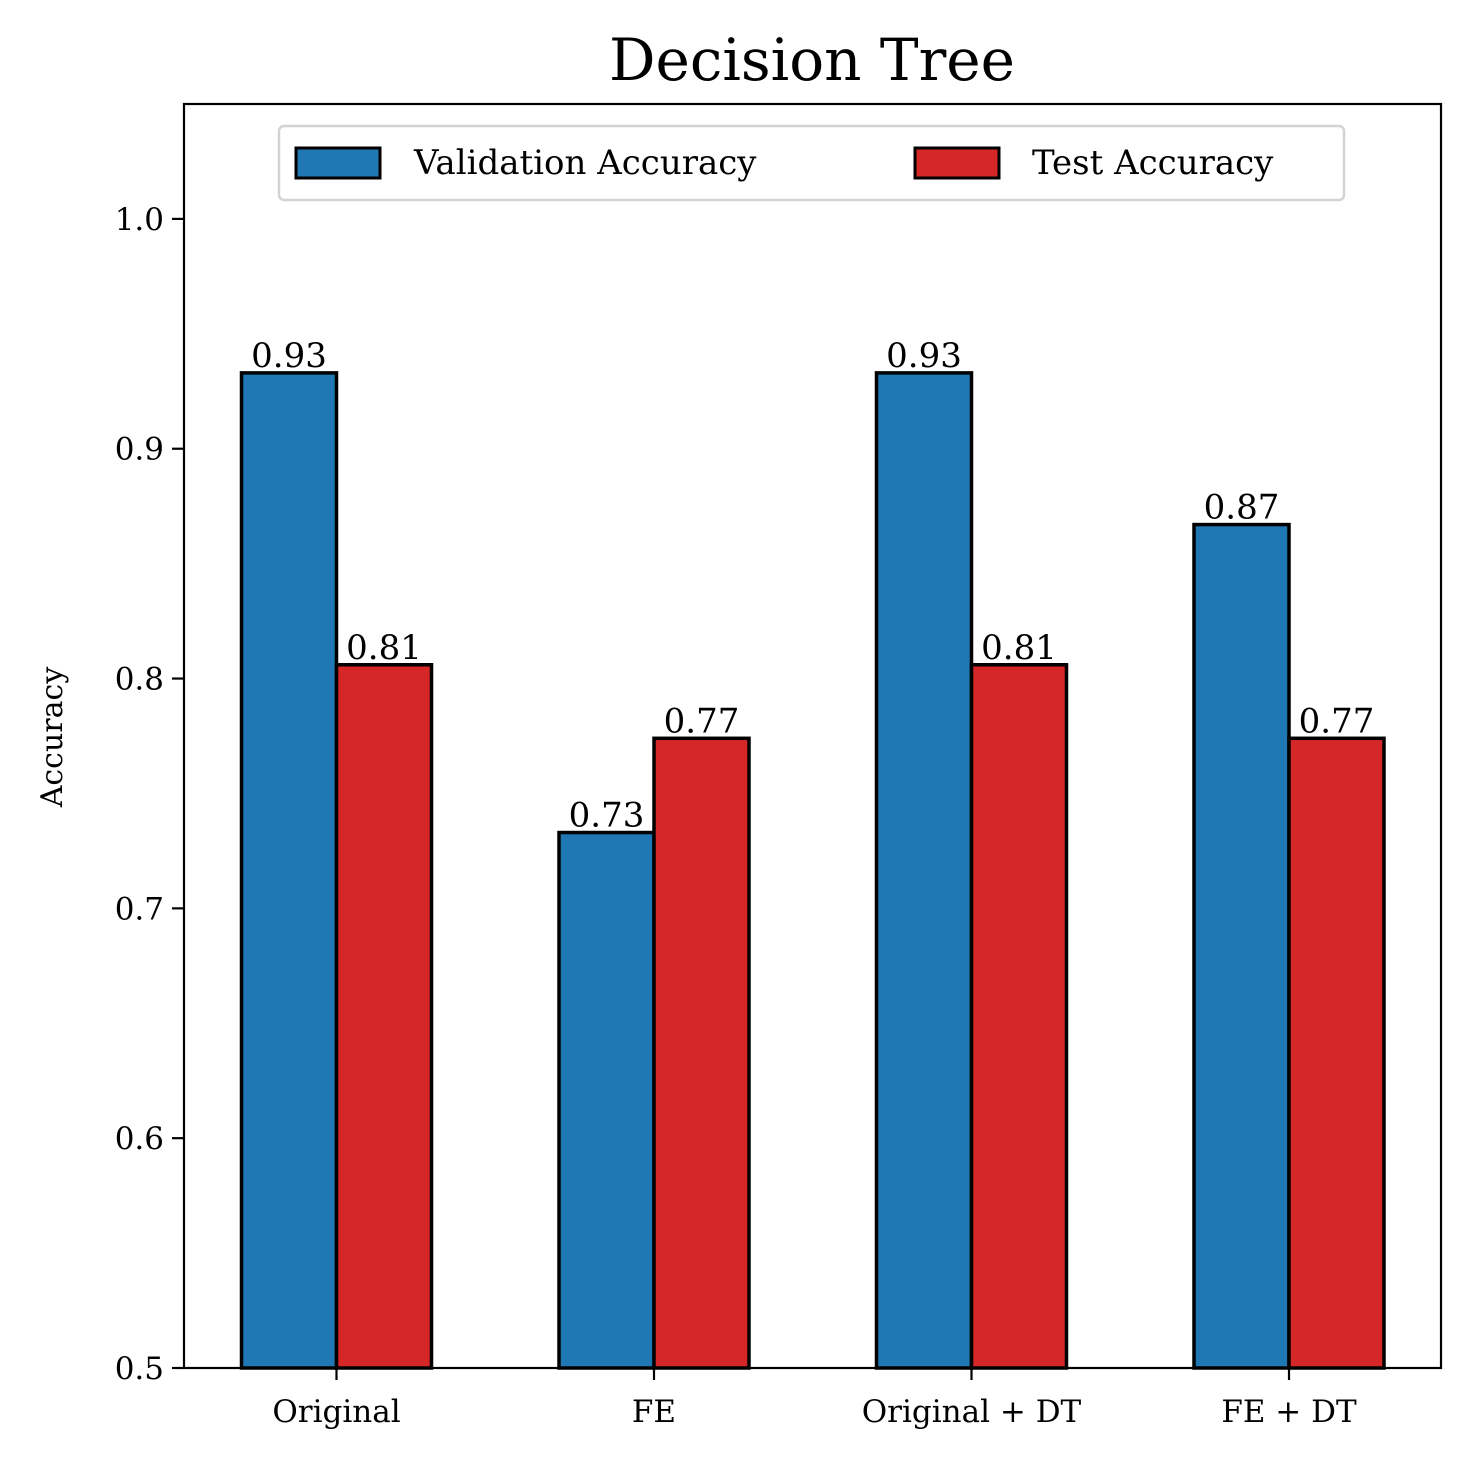 The height and width of the screenshot is (1470, 1470). I want to click on x-tick-label: Original, so click(336, 1412).